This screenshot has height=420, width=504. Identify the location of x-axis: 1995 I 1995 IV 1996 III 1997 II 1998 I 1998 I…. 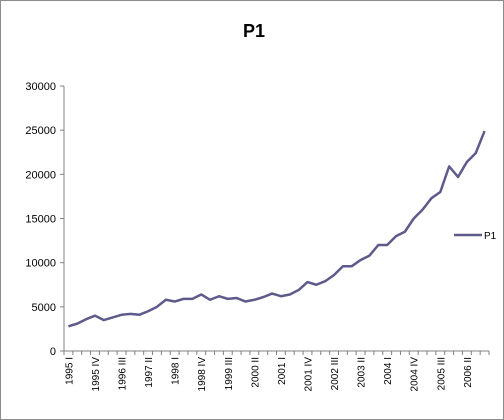
(276, 371).